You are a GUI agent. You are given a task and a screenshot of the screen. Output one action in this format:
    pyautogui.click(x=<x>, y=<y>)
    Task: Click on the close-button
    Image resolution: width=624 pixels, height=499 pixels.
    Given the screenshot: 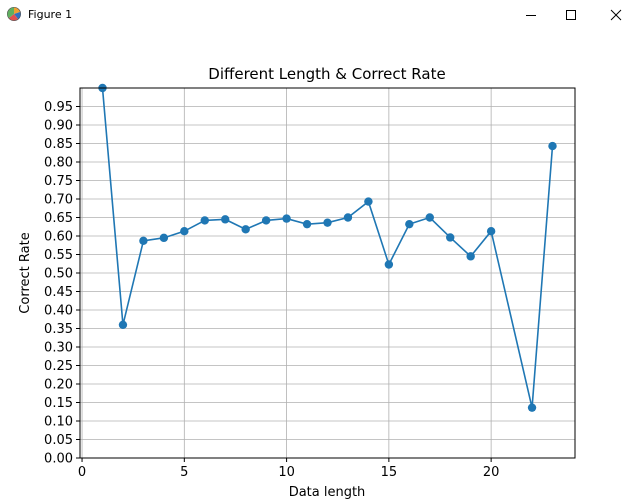 What is the action you would take?
    pyautogui.click(x=608, y=15)
    